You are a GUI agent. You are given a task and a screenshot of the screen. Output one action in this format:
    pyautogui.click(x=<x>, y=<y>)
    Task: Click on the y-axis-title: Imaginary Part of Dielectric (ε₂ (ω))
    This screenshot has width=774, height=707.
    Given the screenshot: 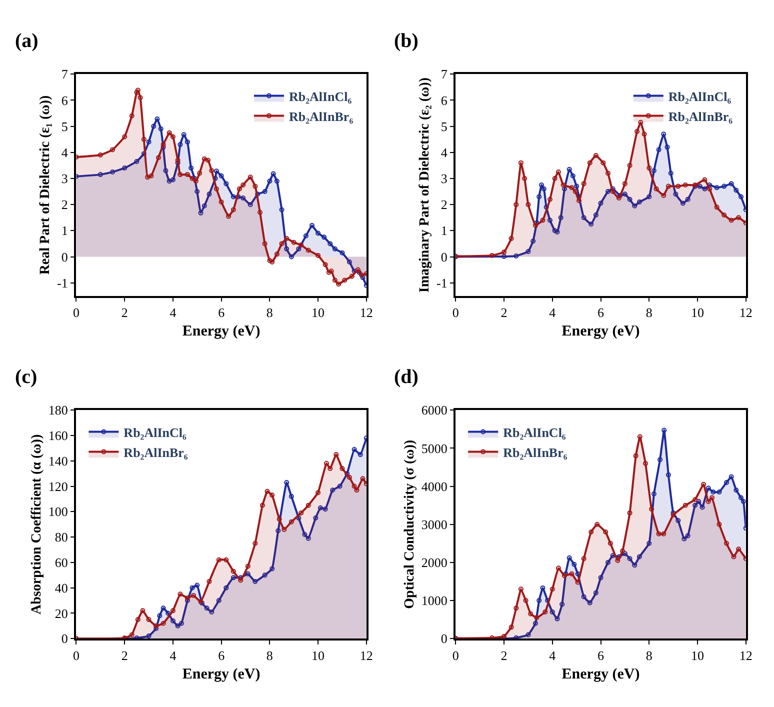 What is the action you would take?
    pyautogui.click(x=425, y=185)
    